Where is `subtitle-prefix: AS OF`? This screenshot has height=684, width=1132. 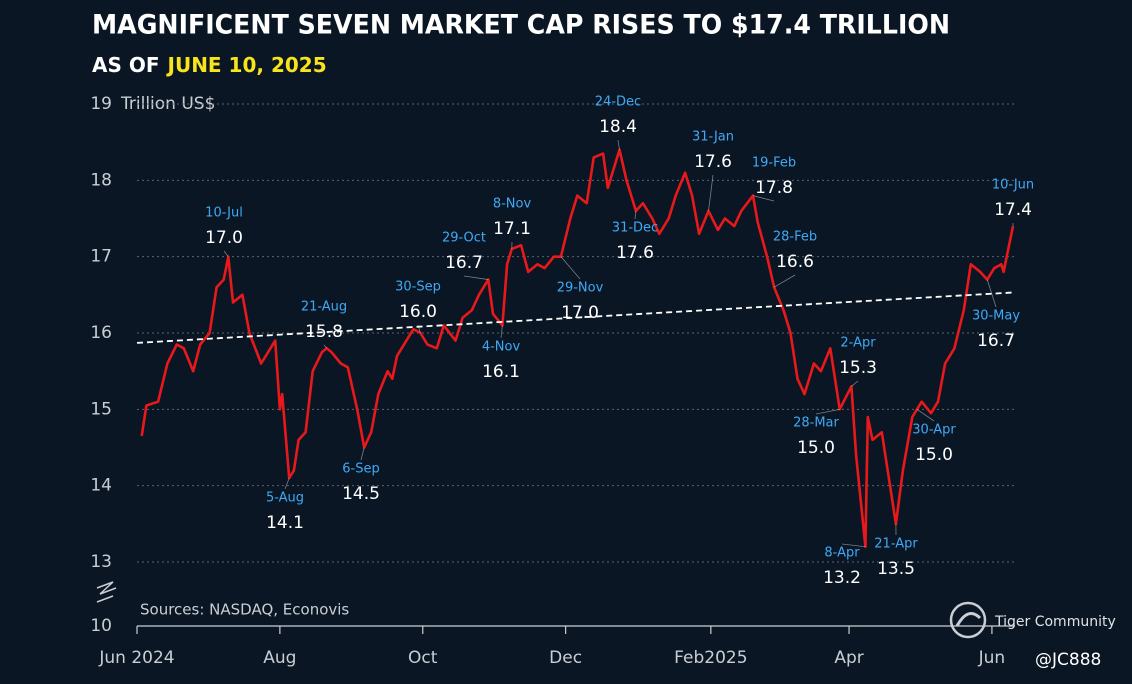
subtitle-prefix: AS OF is located at coordinates (126, 65).